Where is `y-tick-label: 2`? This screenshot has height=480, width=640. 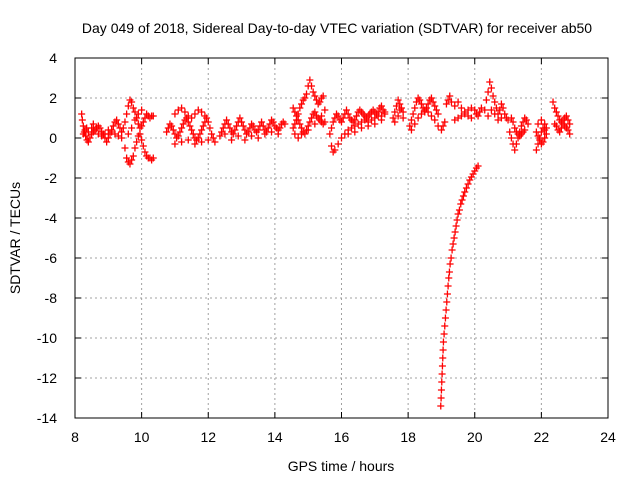
y-tick-label: 2 is located at coordinates (53, 98).